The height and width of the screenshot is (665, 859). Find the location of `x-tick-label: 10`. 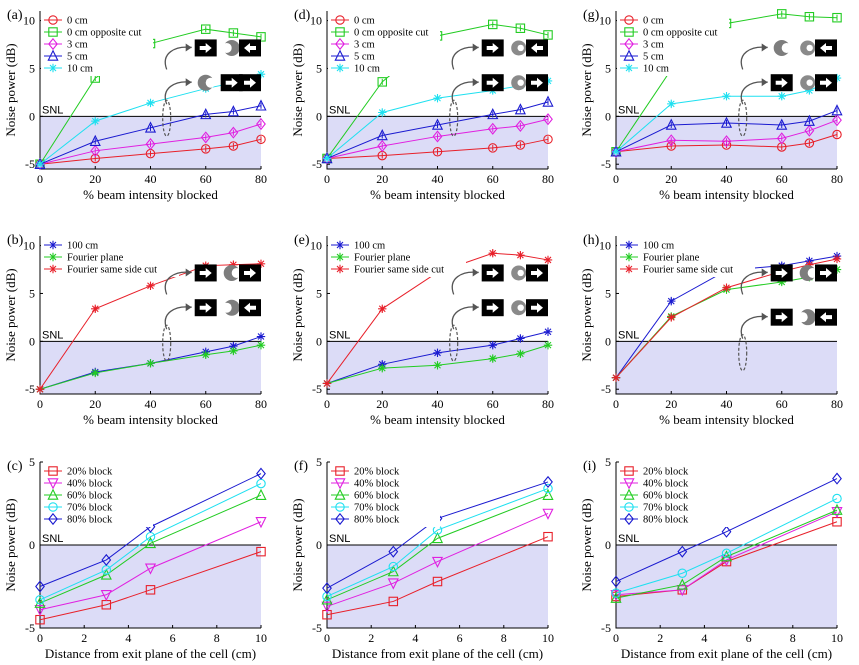

x-tick-label: 10 is located at coordinates (261, 638).